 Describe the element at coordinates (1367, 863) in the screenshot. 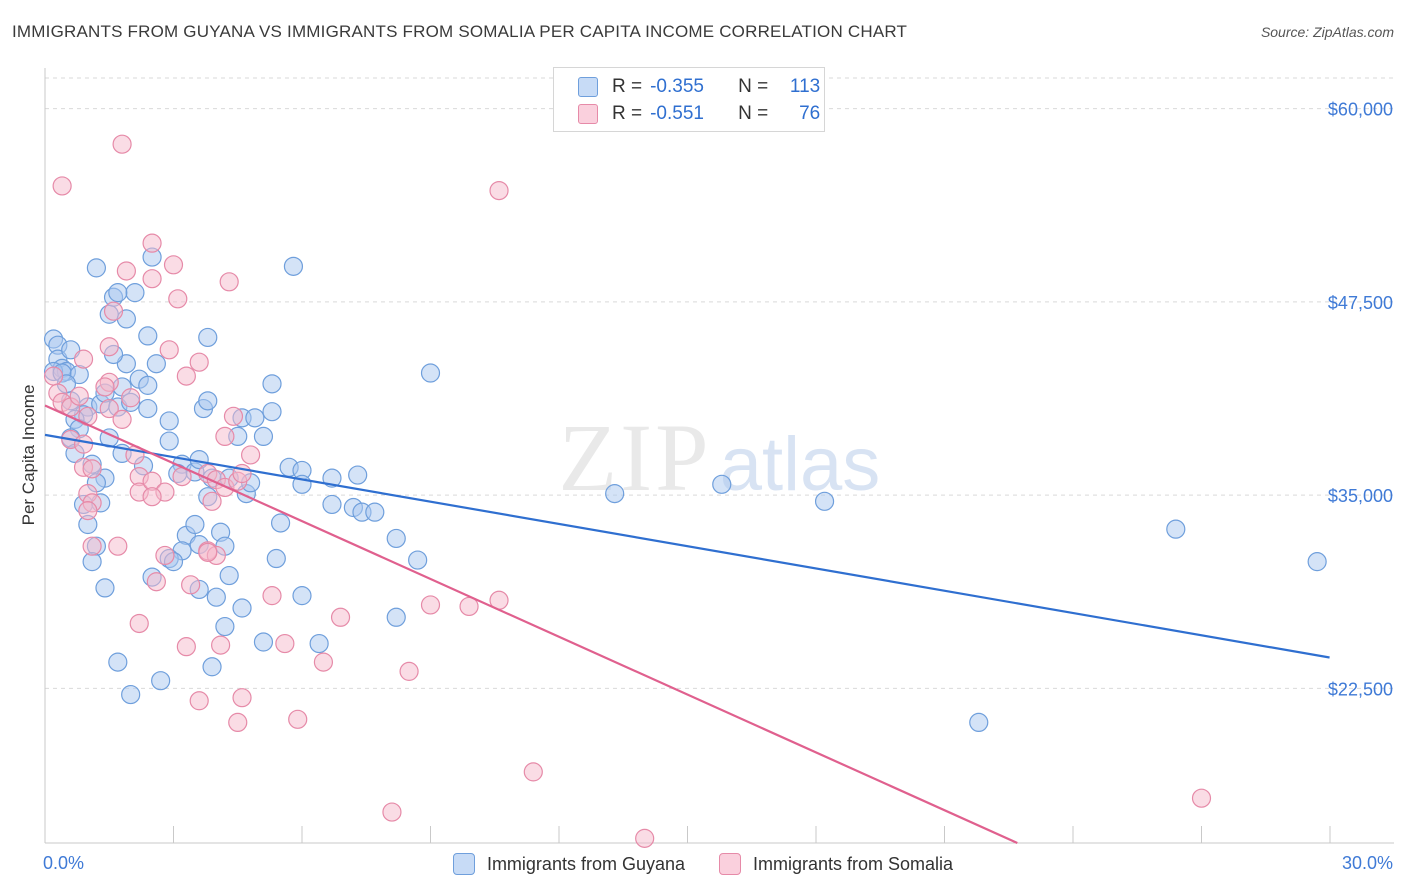

I see `x-tick-label: 30.0%` at that location.